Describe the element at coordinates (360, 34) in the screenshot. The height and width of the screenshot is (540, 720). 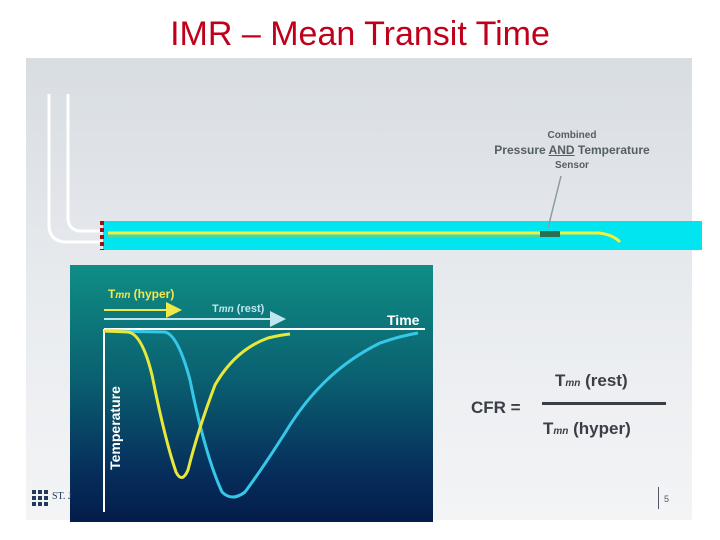
I see `slide-title: IMR – Mean Transit Time` at that location.